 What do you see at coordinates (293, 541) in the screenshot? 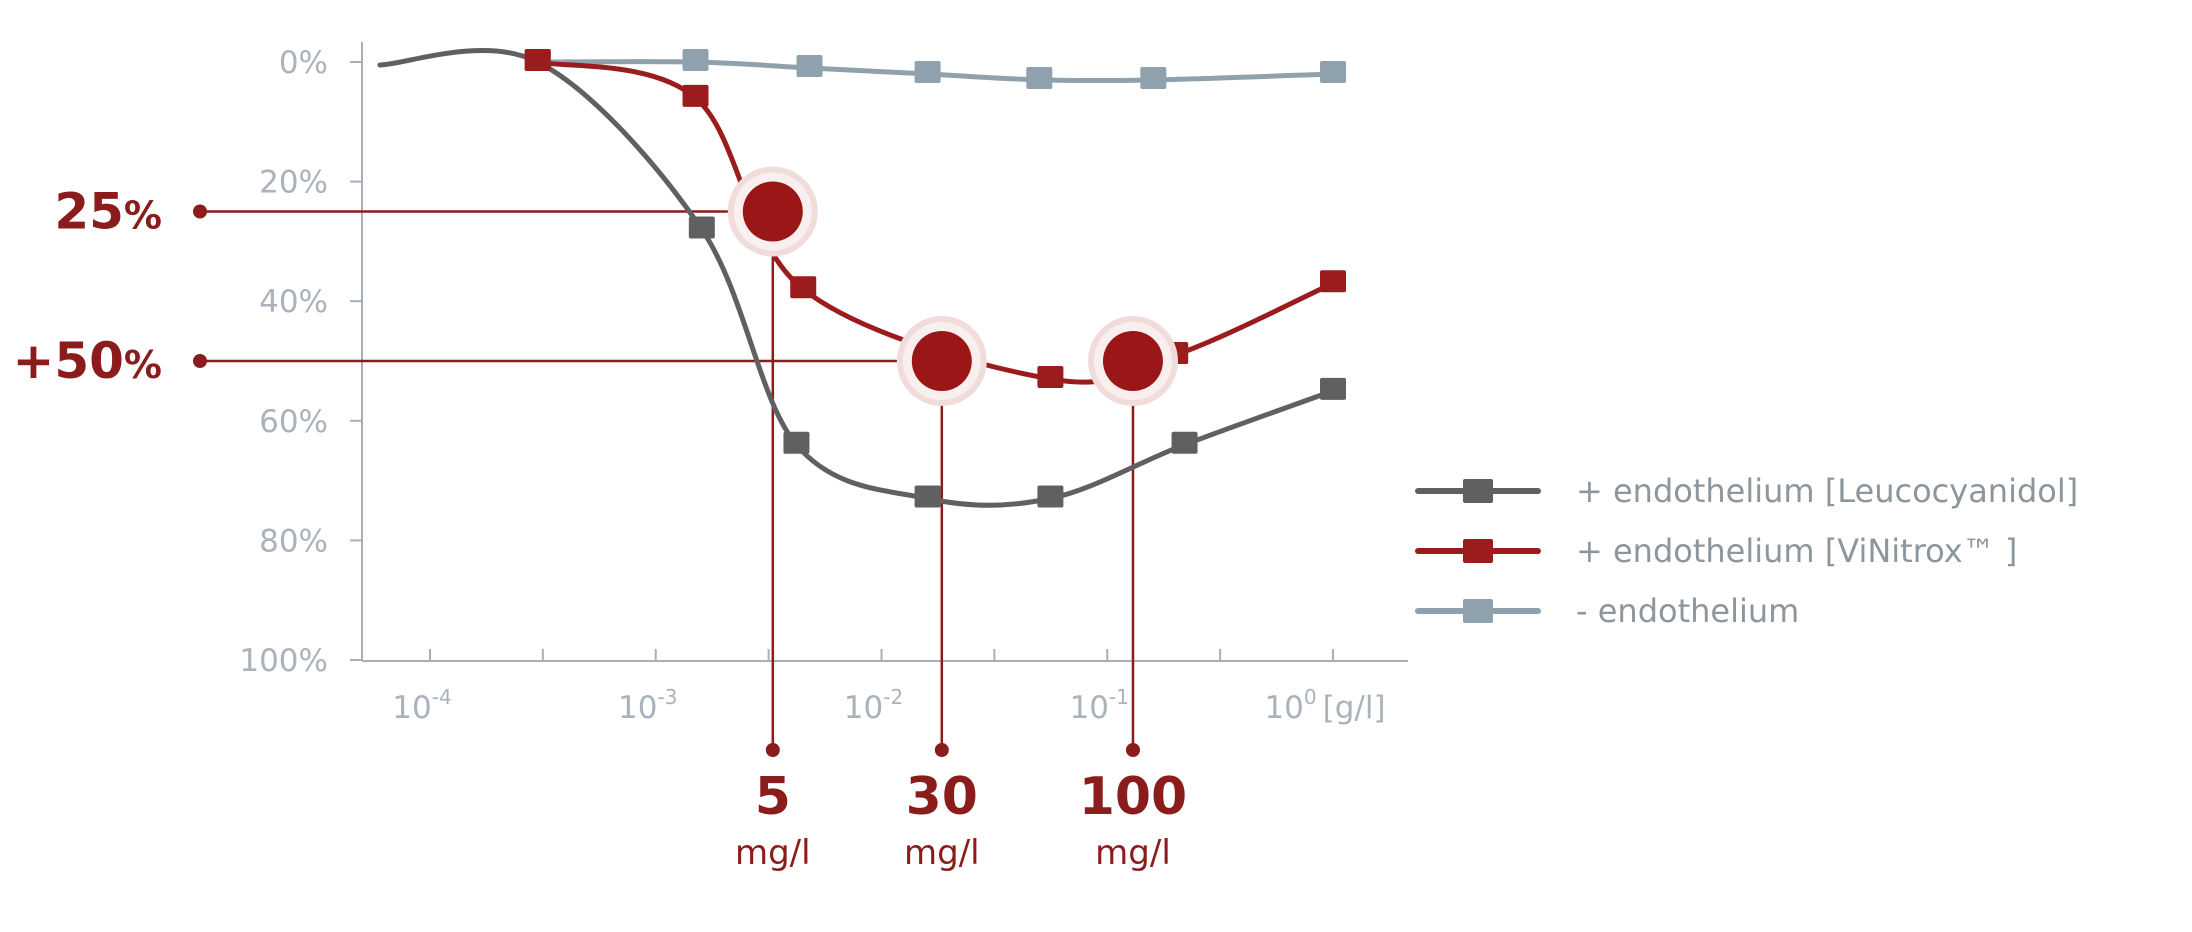
I see `y-tick-label: 80%` at bounding box center [293, 541].